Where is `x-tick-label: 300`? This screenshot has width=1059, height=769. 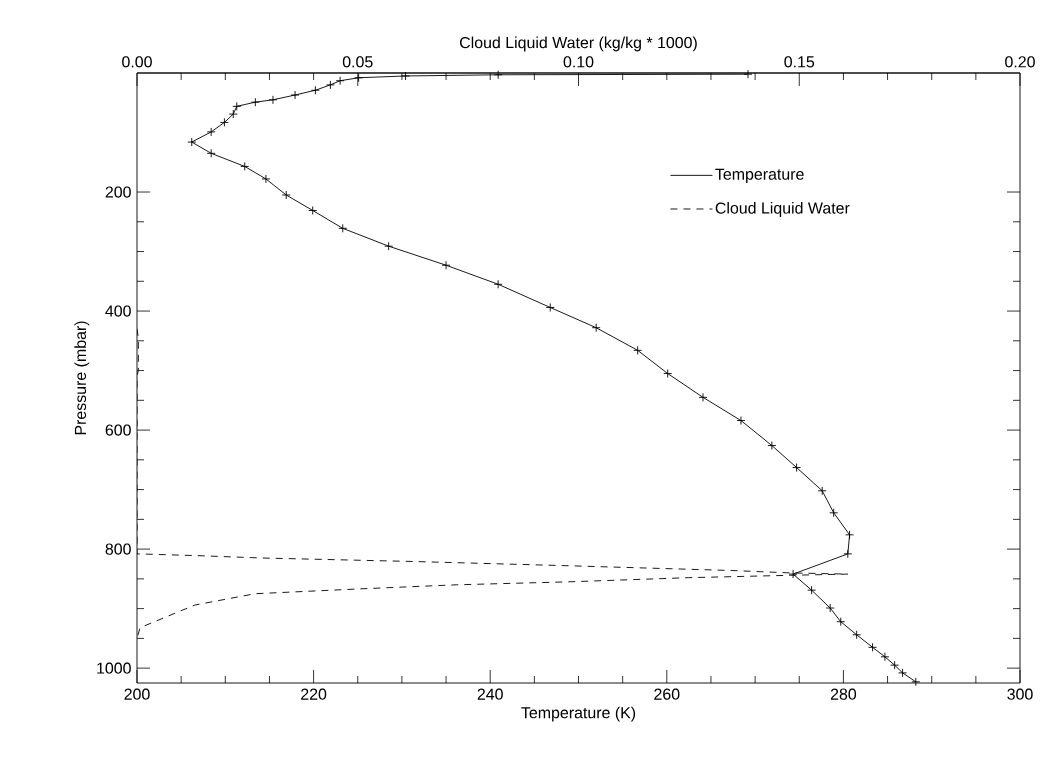
x-tick-label: 300 is located at coordinates (1020, 694).